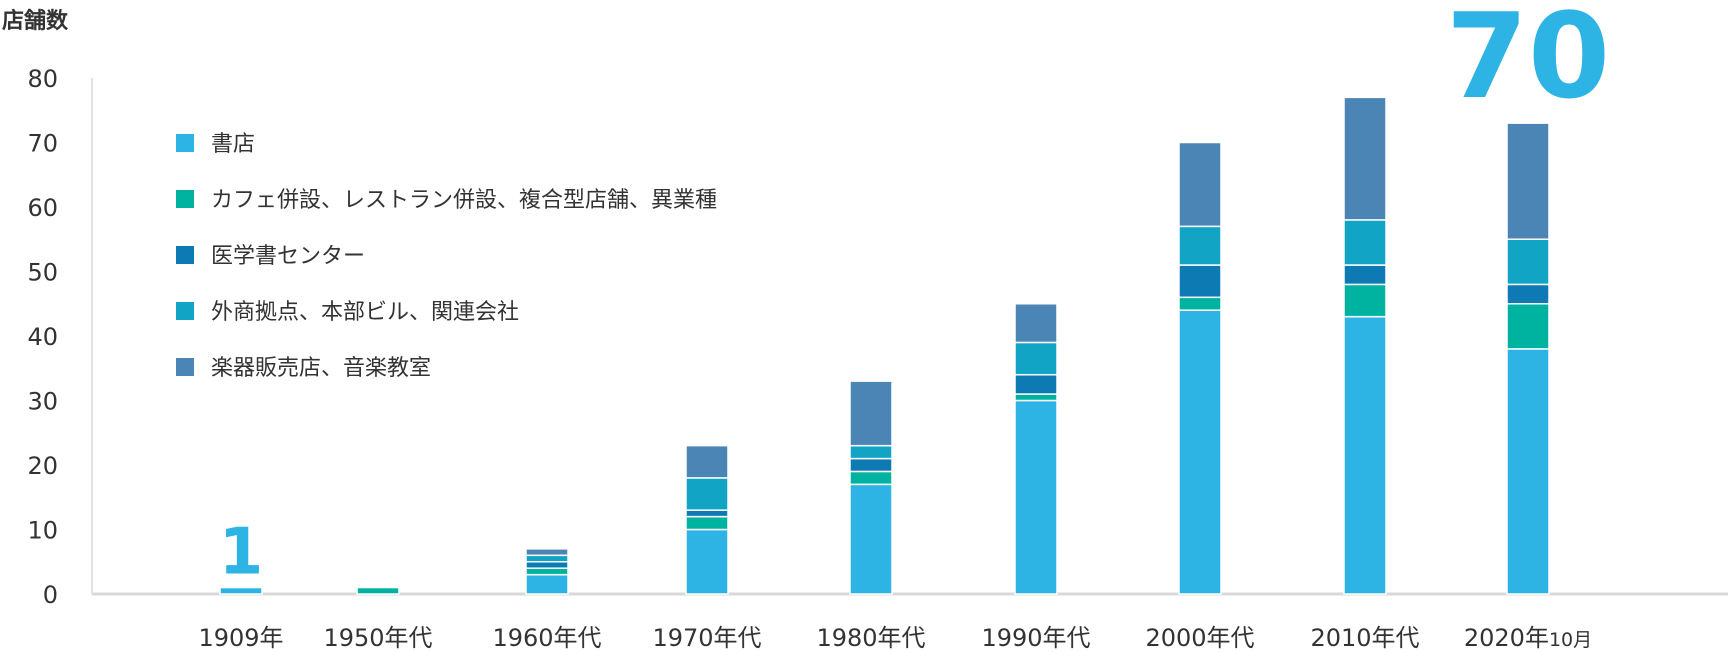 The width and height of the screenshot is (1730, 652). I want to click on x-tick-label: 1909年, so click(240, 638).